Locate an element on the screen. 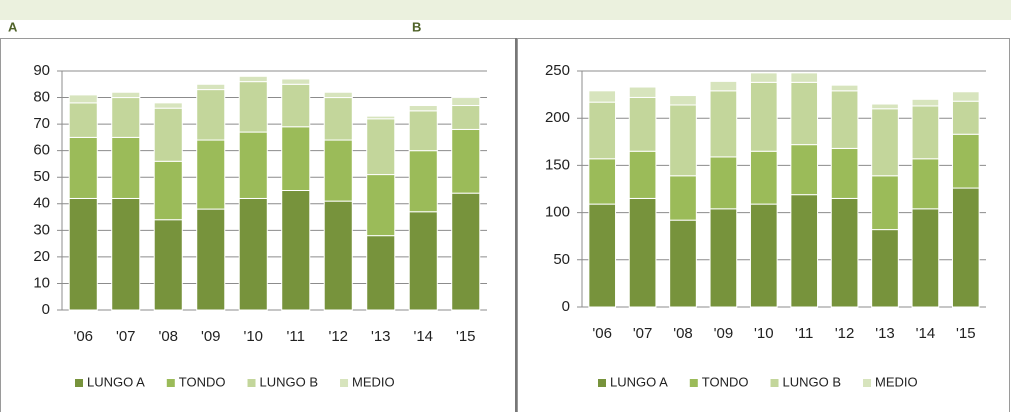 Image resolution: width=1011 pixels, height=412 pixels. x-tick-label: '12 is located at coordinates (338, 336).